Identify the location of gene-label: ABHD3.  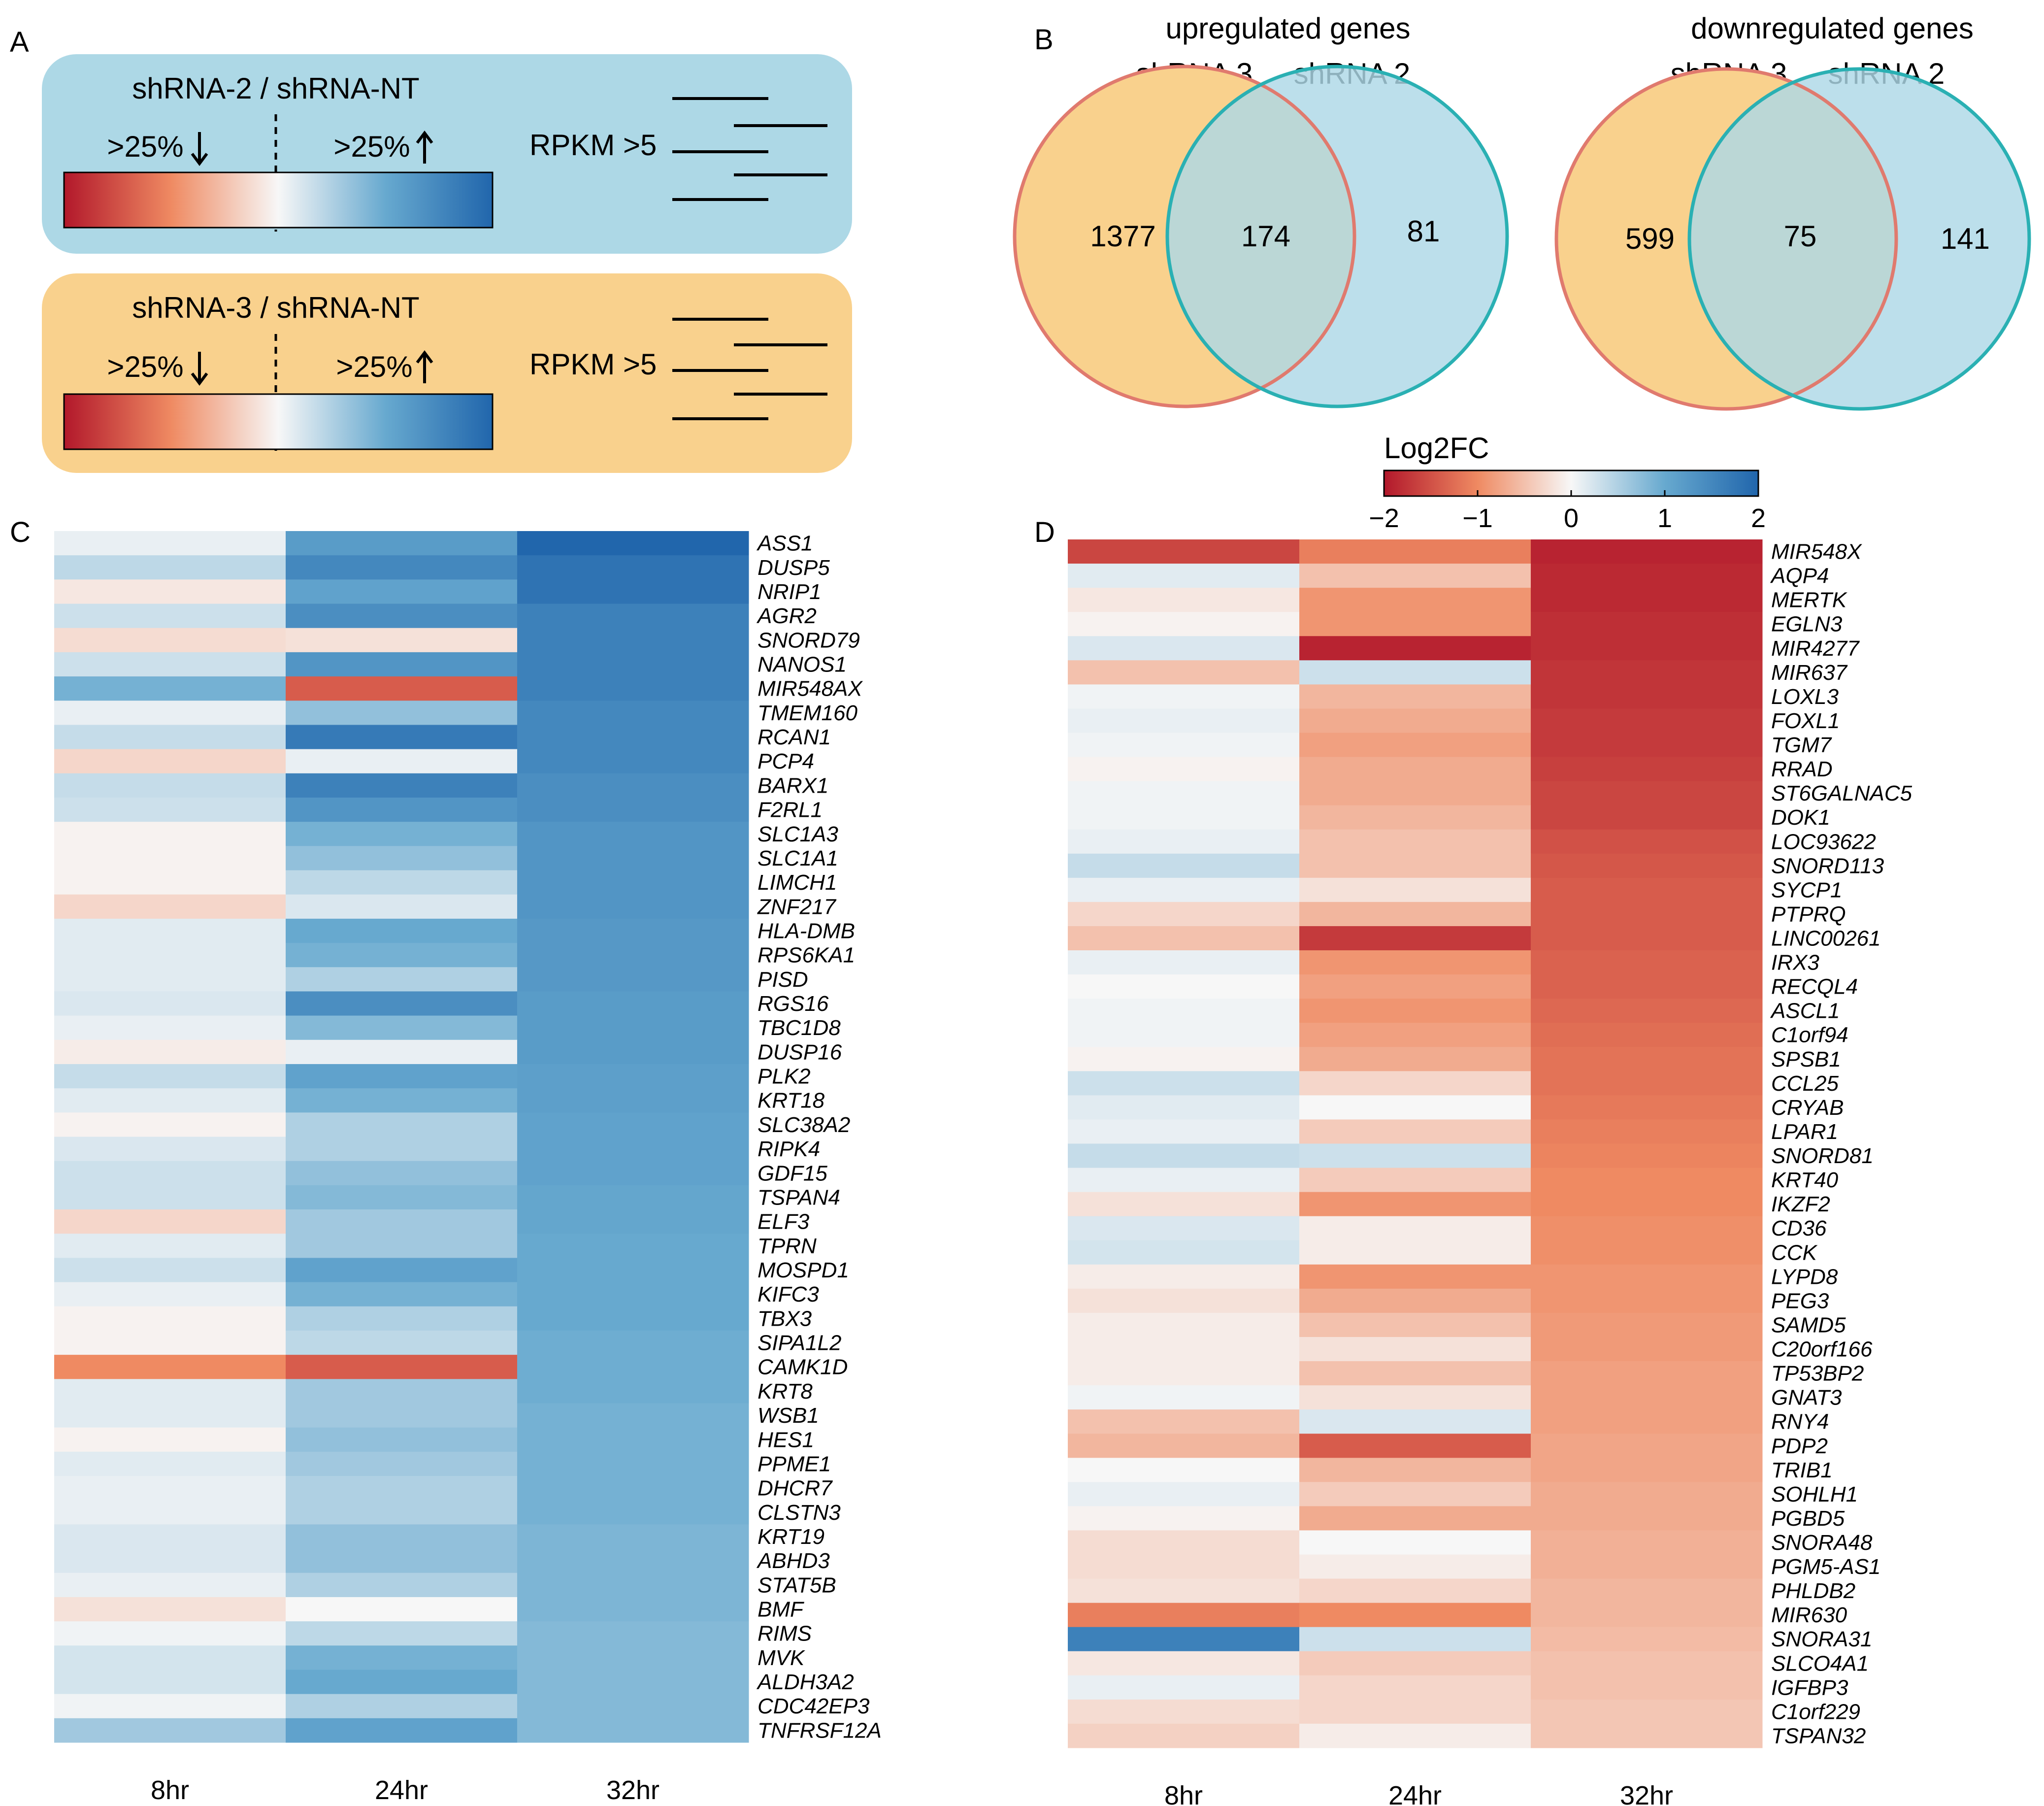
(793, 1561).